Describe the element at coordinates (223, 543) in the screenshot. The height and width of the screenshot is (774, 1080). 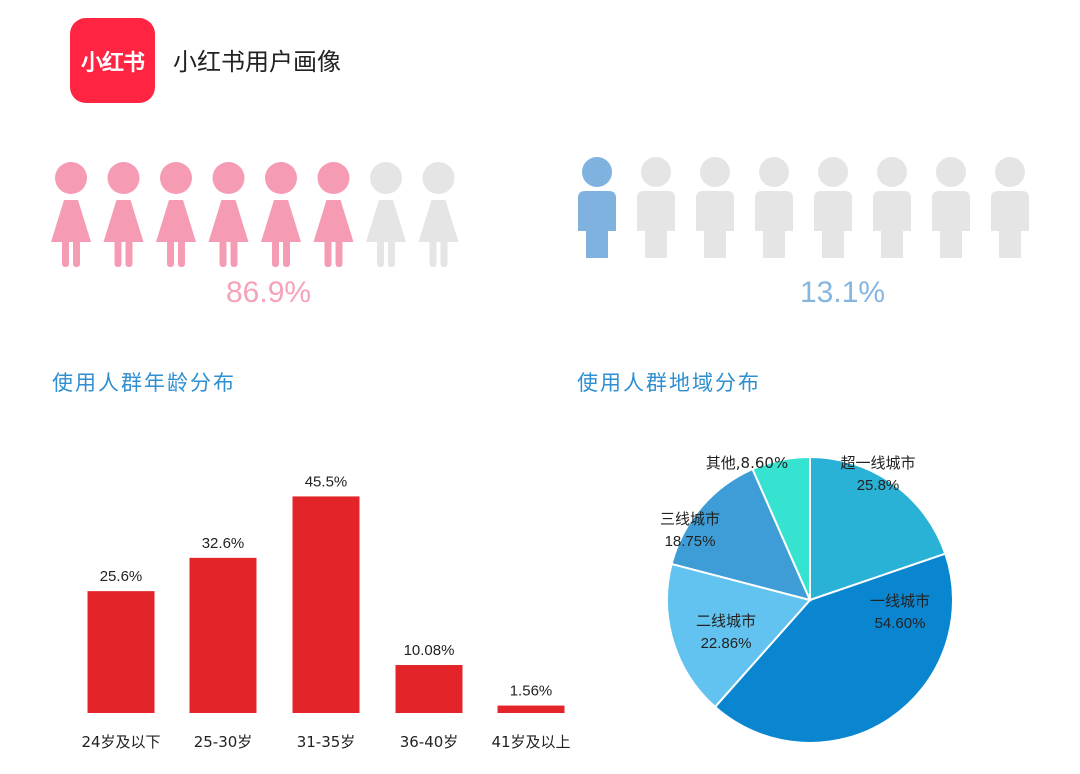
I see `bar-value-label: 32.6%` at that location.